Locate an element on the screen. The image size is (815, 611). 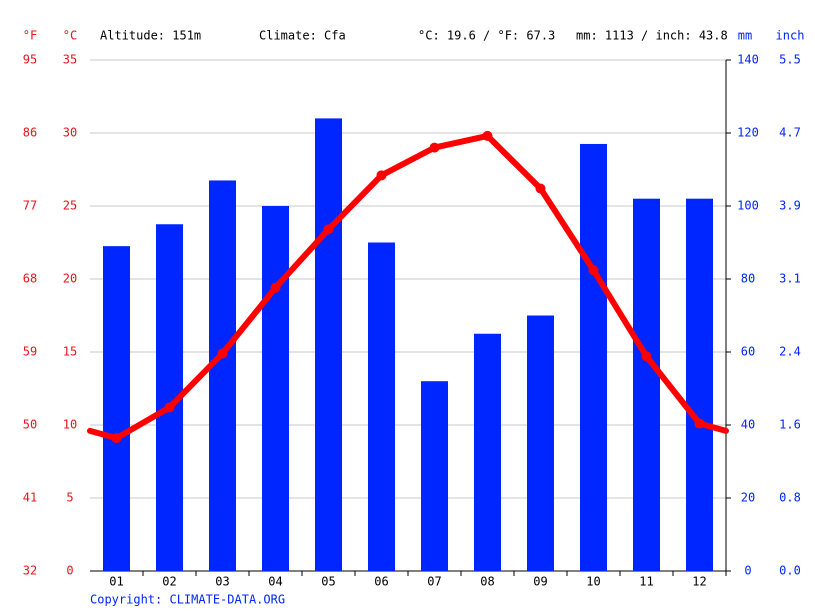
y2-unit: mm is located at coordinates (745, 36).